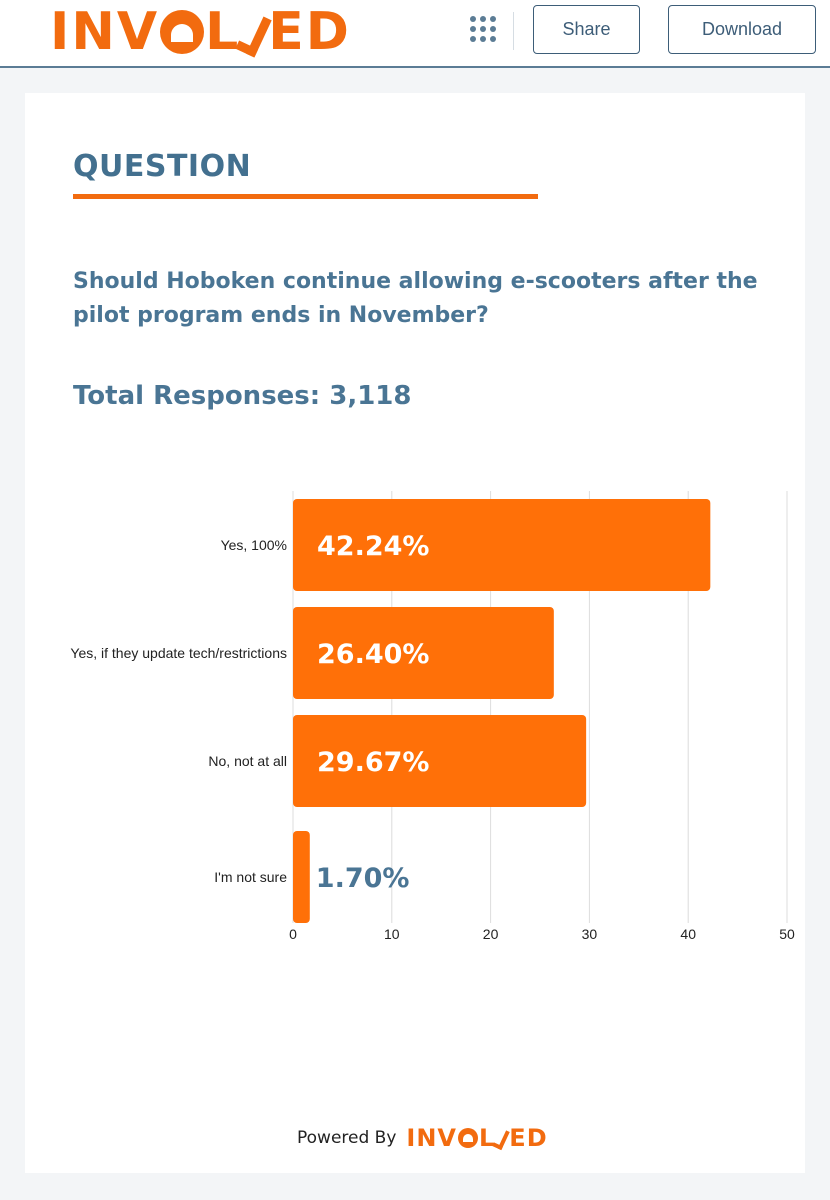 Image resolution: width=830 pixels, height=1200 pixels. I want to click on category-label: Yes, 100%, so click(254, 545).